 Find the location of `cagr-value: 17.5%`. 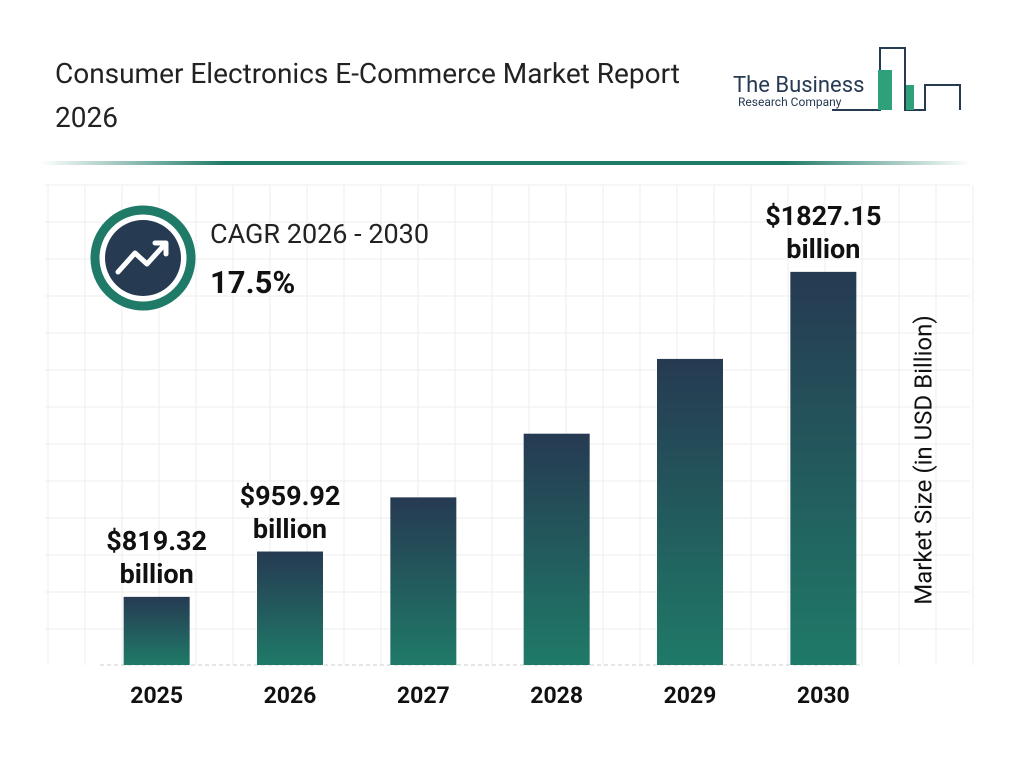

cagr-value: 17.5% is located at coordinates (252, 282).